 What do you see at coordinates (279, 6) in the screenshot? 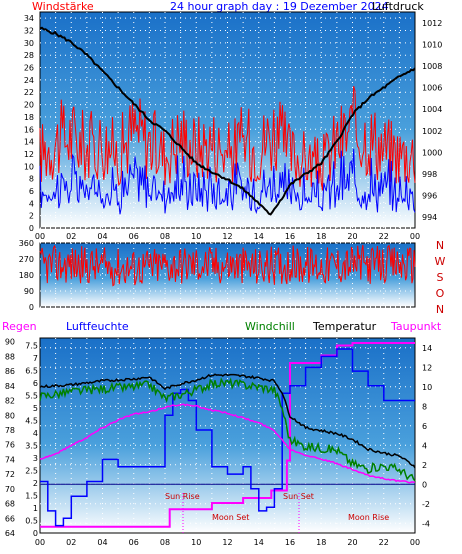
I see `chart-title: 24 hour graph day : 19 Dezember 2024` at bounding box center [279, 6].